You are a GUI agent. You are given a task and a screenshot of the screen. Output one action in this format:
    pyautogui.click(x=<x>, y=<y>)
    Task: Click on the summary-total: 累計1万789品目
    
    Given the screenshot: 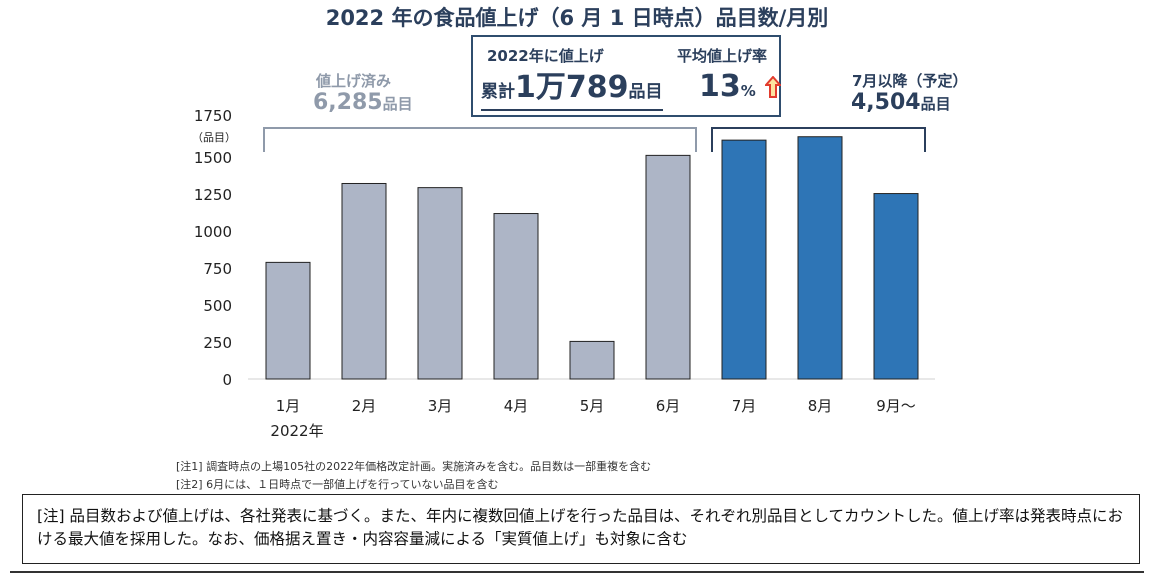 What is the action you would take?
    pyautogui.click(x=572, y=91)
    